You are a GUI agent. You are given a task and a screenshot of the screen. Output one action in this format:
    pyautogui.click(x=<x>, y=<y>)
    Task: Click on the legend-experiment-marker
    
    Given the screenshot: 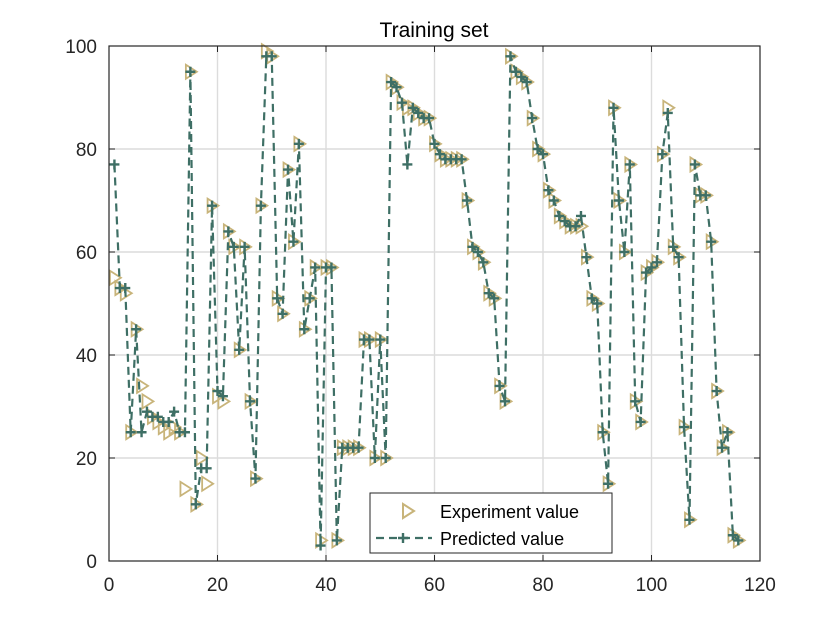 What is the action you would take?
    pyautogui.click(x=409, y=511)
    